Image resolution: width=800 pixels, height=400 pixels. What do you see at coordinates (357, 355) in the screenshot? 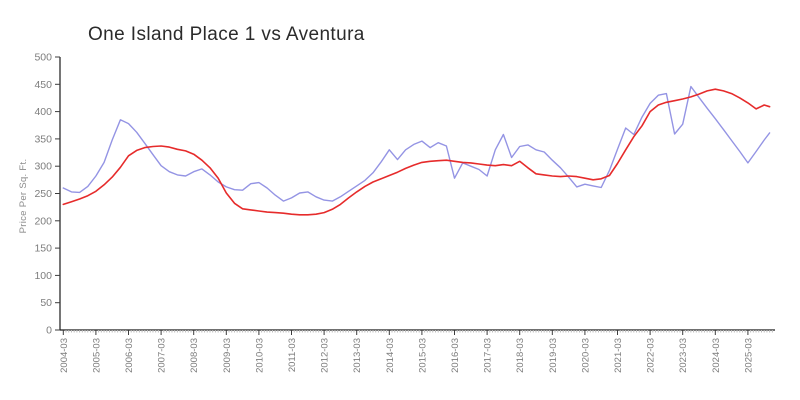
I see `x-tick-label: 2013-03` at bounding box center [357, 355].